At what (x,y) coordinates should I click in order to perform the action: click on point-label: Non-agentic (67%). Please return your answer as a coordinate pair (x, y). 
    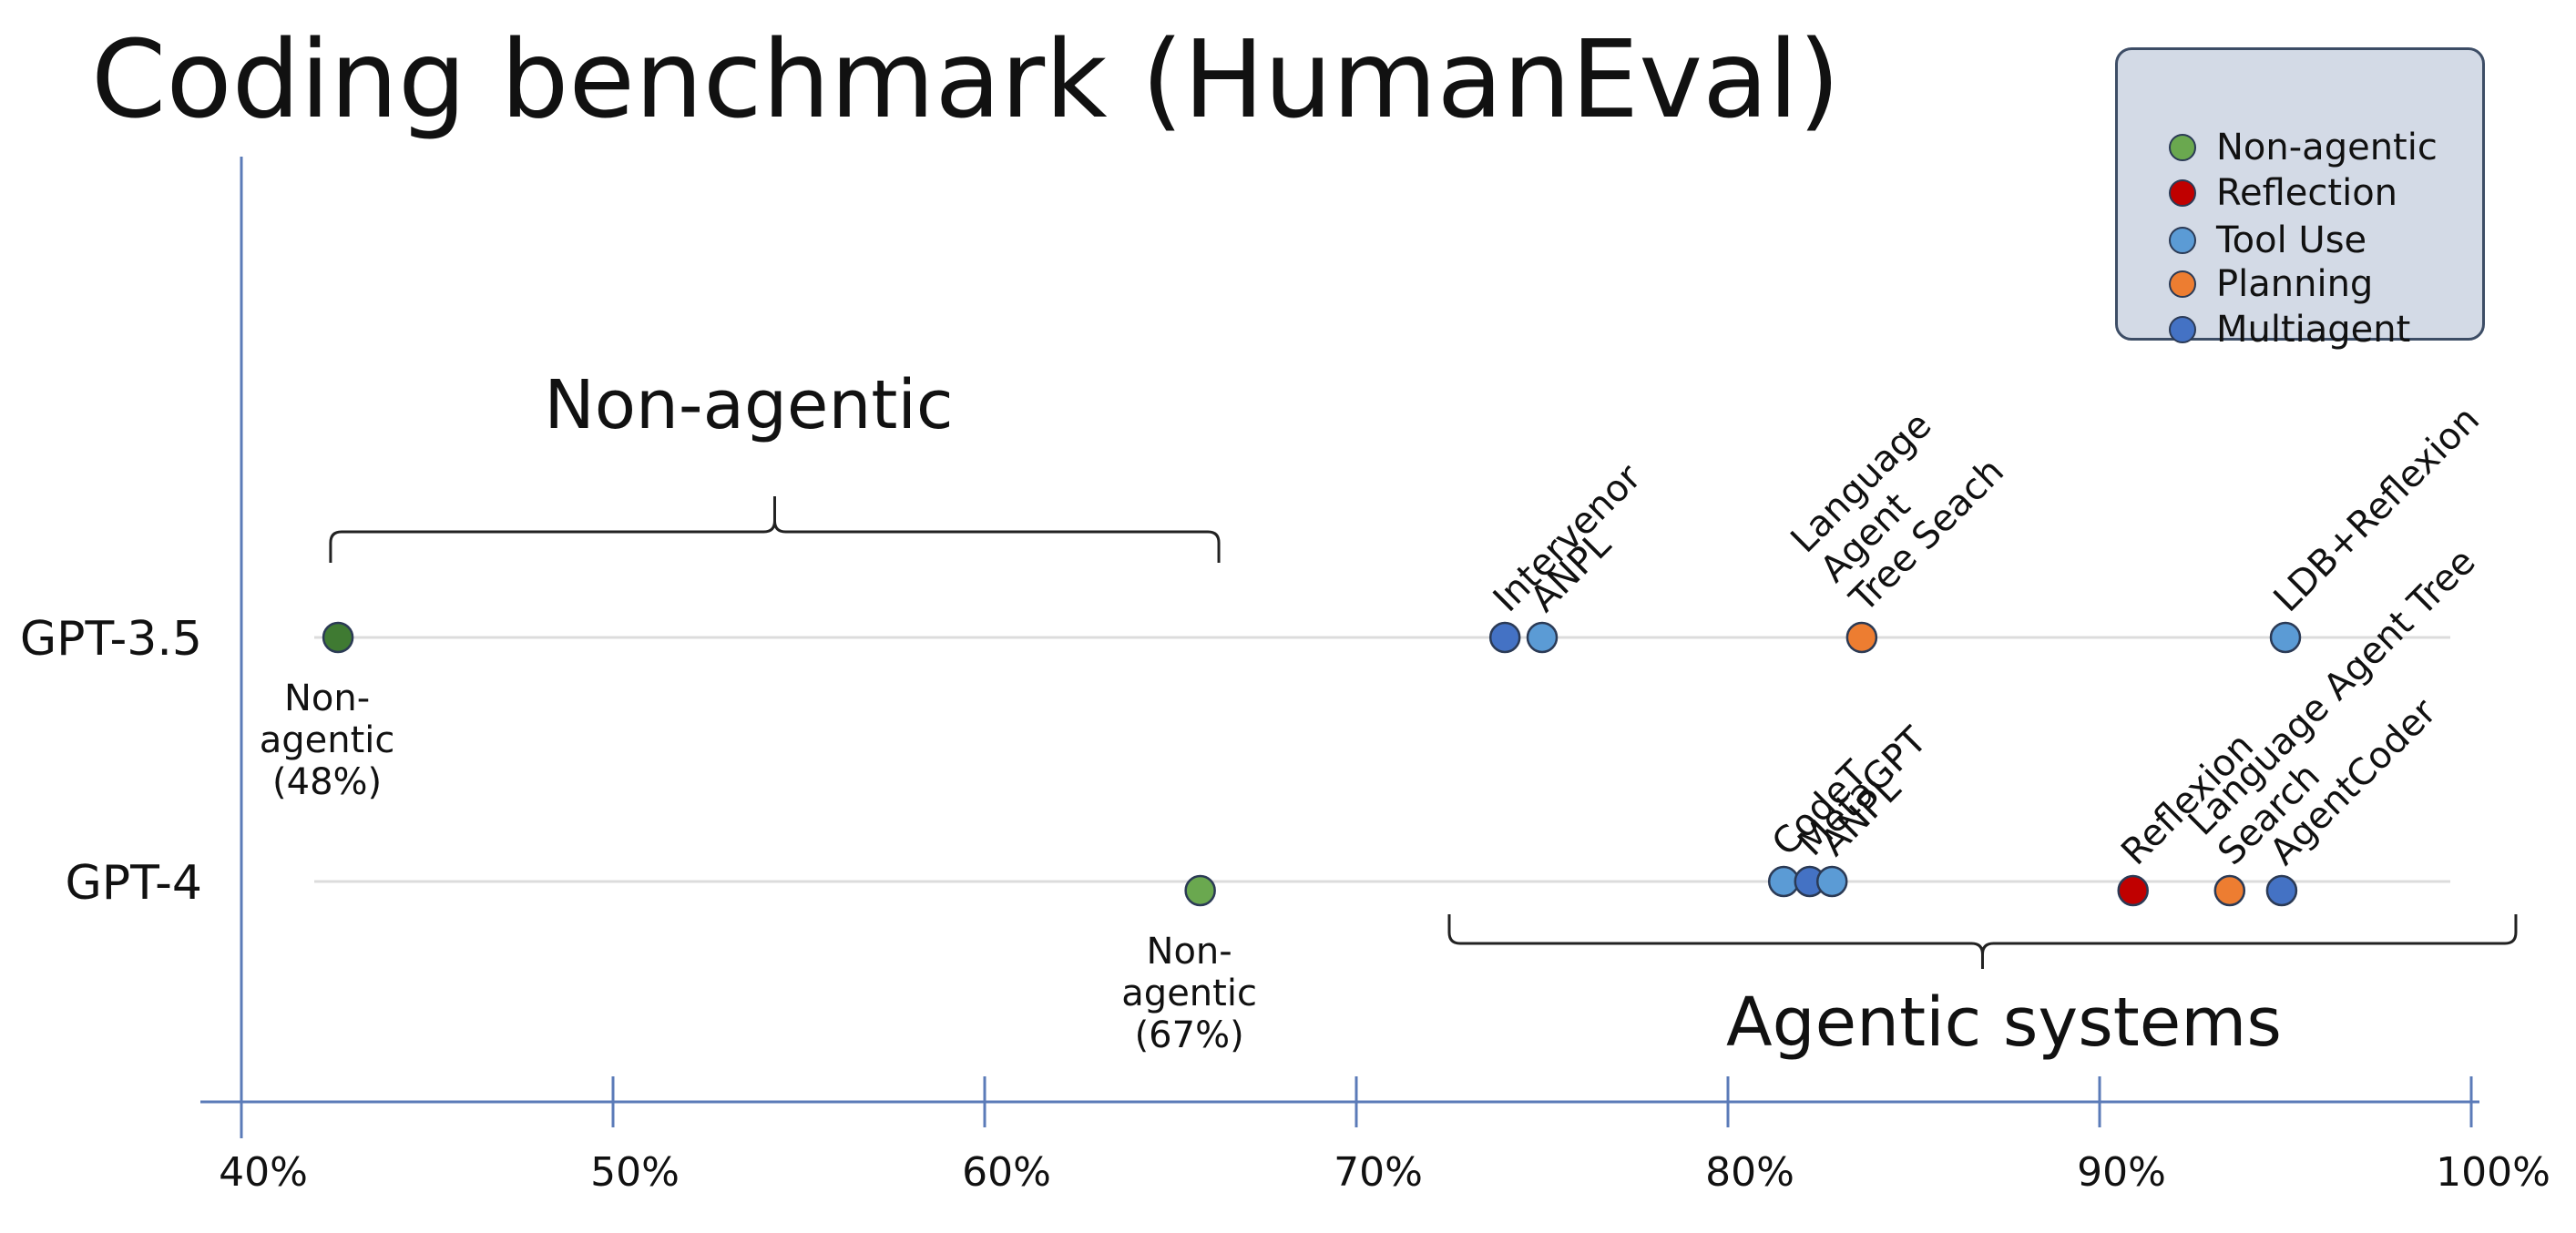
    Looking at the image, I should click on (1189, 993).